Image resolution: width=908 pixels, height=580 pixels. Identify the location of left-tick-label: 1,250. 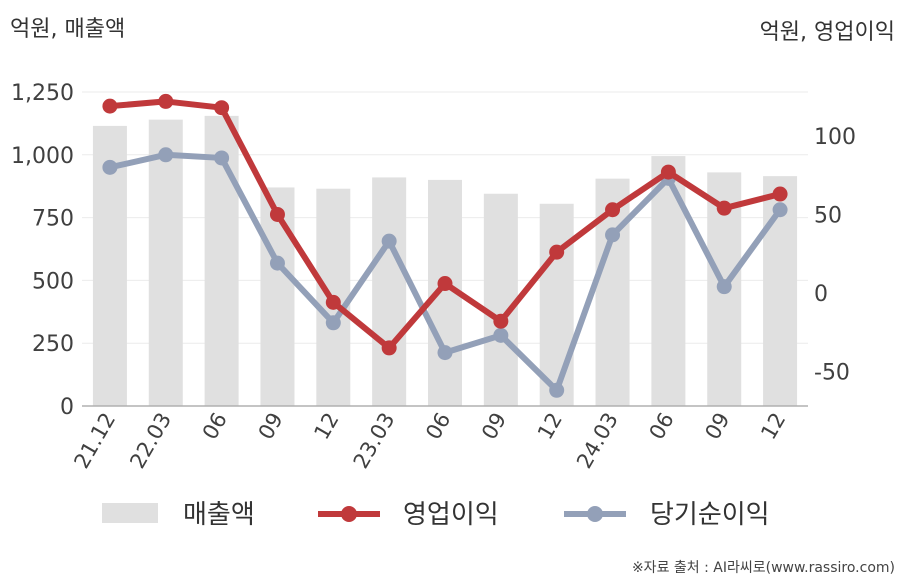
(42, 93).